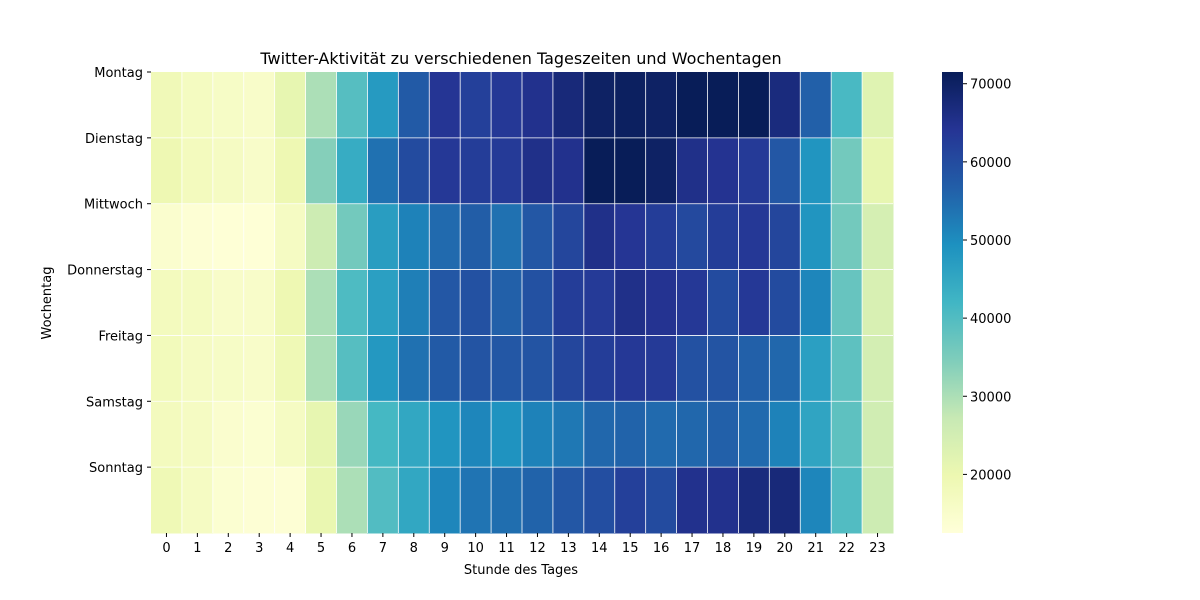  I want to click on y-tick-label: Freitag, so click(120, 336).